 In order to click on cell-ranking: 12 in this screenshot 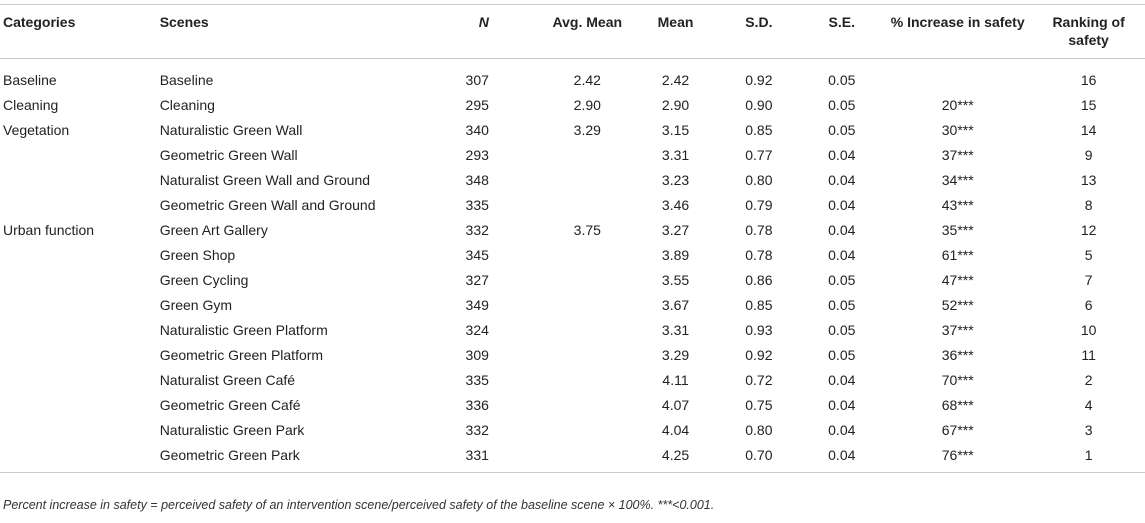, I will do `click(1088, 230)`.